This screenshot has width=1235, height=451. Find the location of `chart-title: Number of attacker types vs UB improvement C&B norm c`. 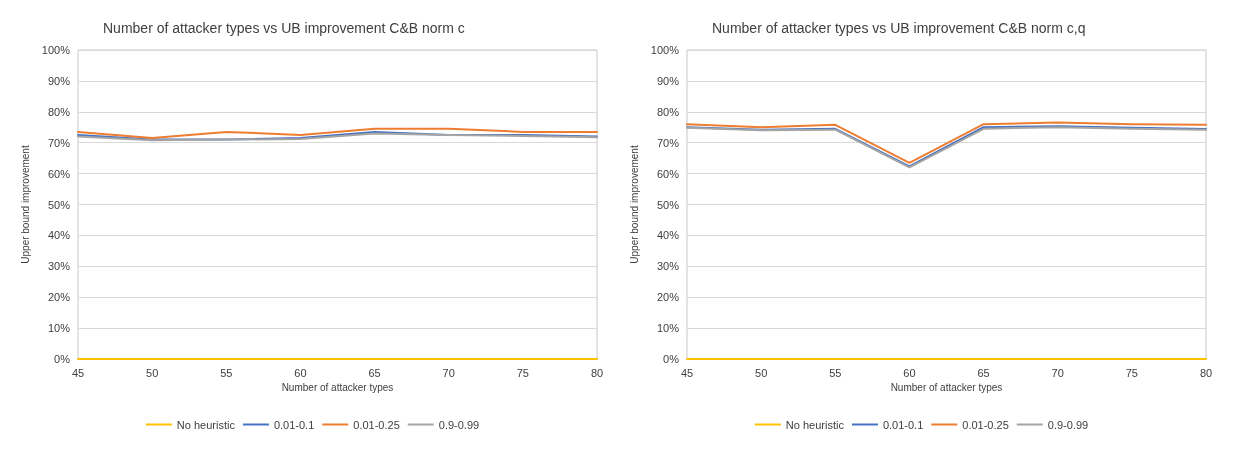

chart-title: Number of attacker types vs UB improvement C&B norm c is located at coordinates (284, 28).